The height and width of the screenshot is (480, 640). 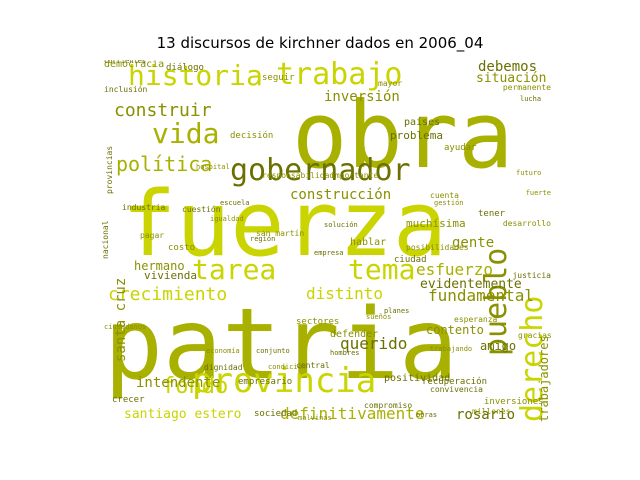 I want to click on cloud-word: ayudar, so click(x=460, y=148).